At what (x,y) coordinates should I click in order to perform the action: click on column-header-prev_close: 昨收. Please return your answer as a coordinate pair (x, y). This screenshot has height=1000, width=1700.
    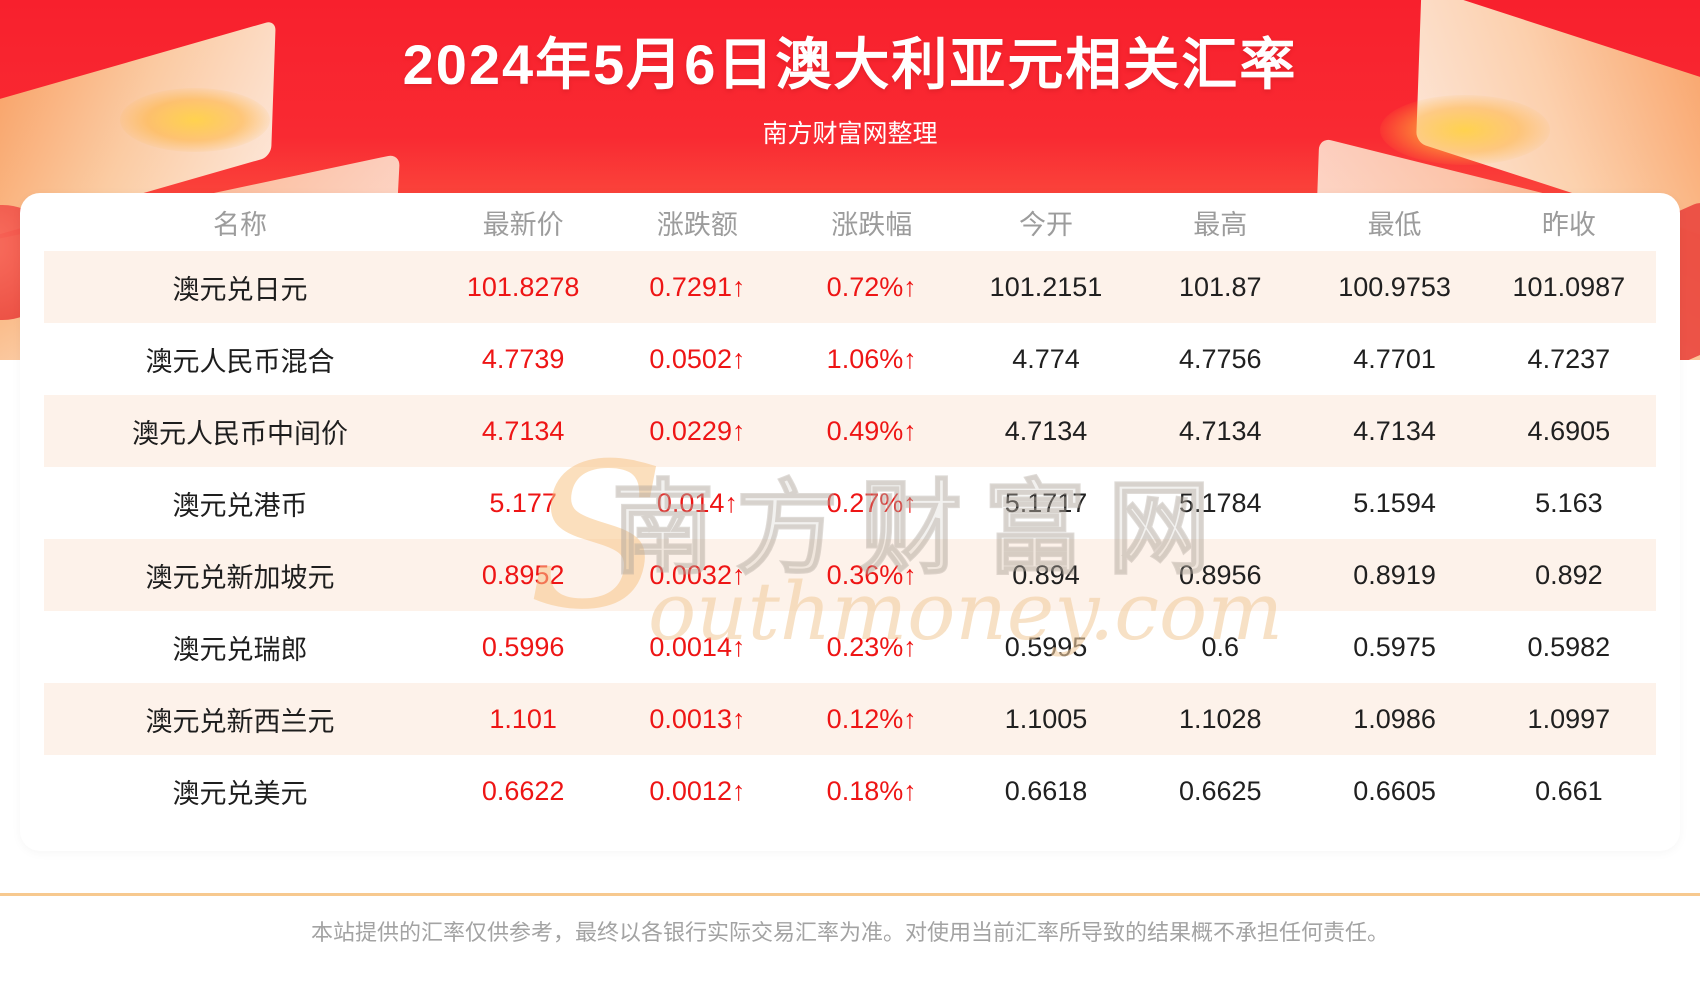
    Looking at the image, I should click on (1568, 224).